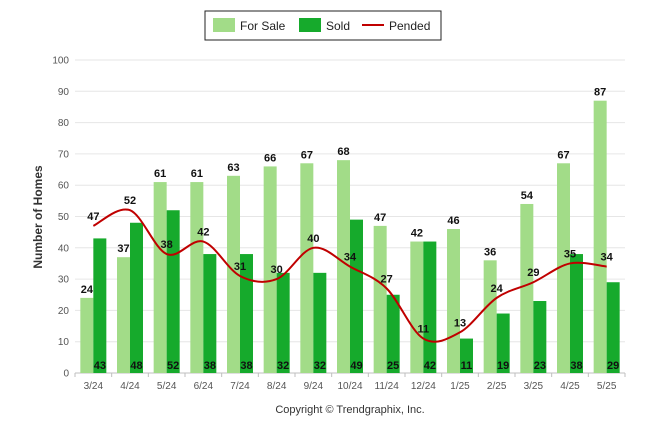 Image resolution: width=646 pixels, height=434 pixels. What do you see at coordinates (460, 323) in the screenshot?
I see `data-label-pended: 13` at bounding box center [460, 323].